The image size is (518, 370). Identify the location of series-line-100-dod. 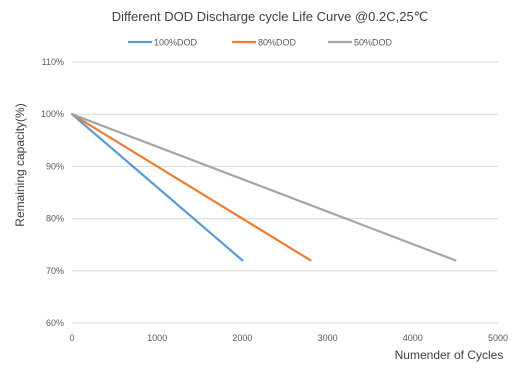
(157, 187).